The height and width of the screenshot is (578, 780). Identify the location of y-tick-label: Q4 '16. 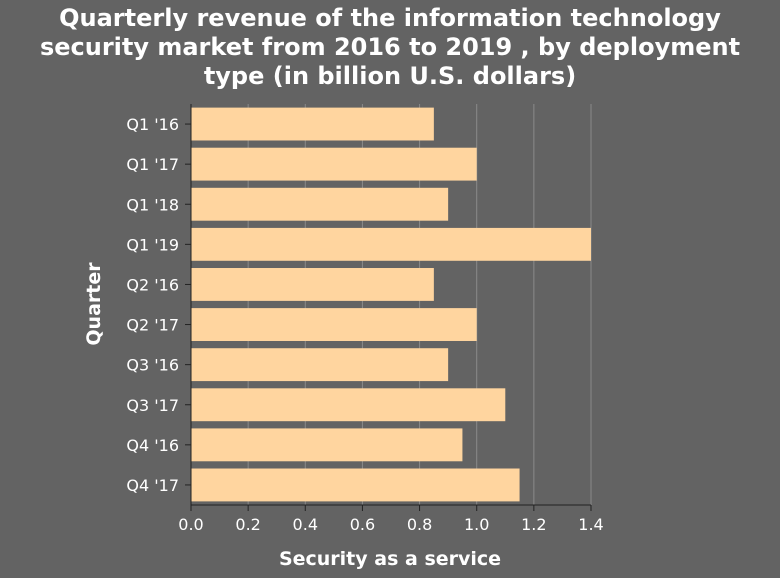
(152, 445).